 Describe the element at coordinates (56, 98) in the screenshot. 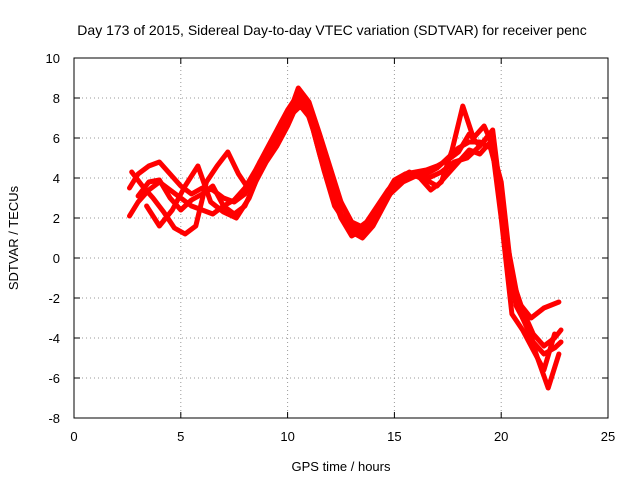

I see `y-tick-label: 8` at that location.